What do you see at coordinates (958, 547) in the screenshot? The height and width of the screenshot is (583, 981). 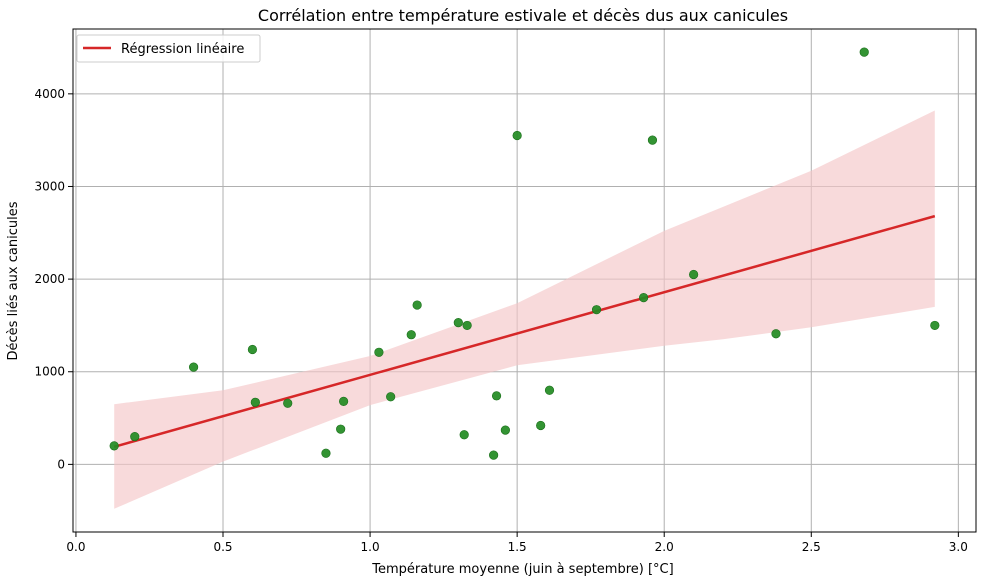 I see `x-tick-label: 3.0` at bounding box center [958, 547].